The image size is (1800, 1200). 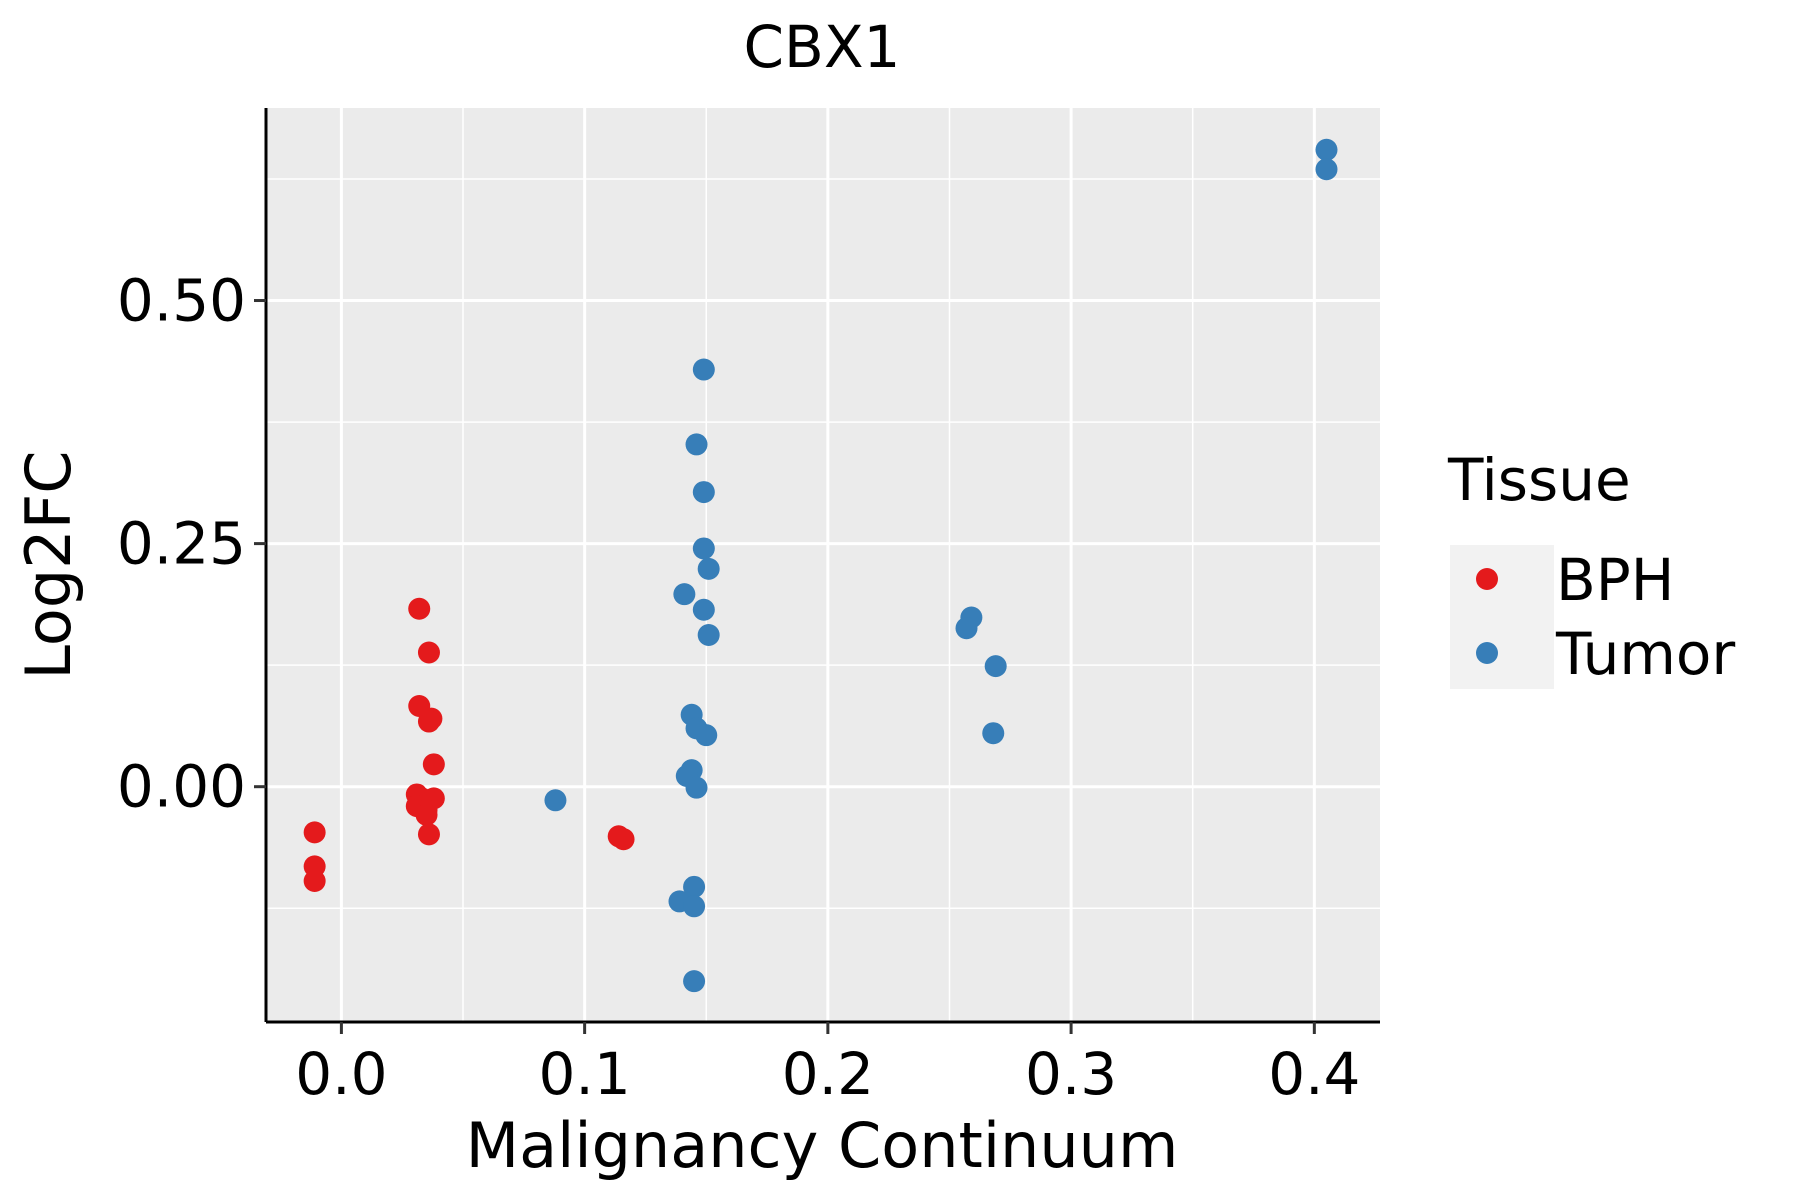 What do you see at coordinates (181, 301) in the screenshot?
I see `y-tick-label: 0.50` at bounding box center [181, 301].